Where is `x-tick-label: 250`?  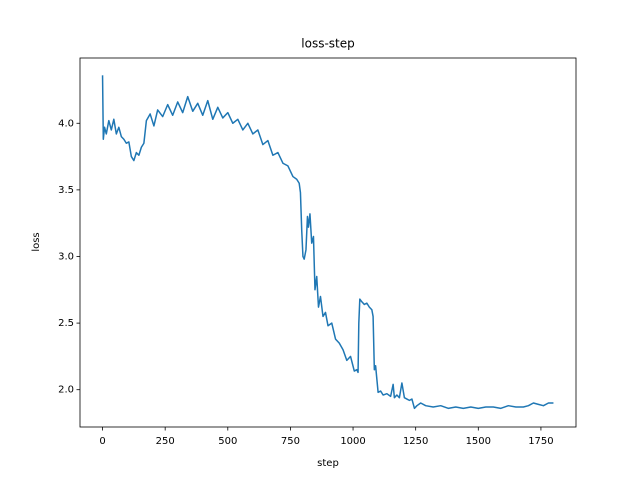 x-tick-label: 250 is located at coordinates (165, 441).